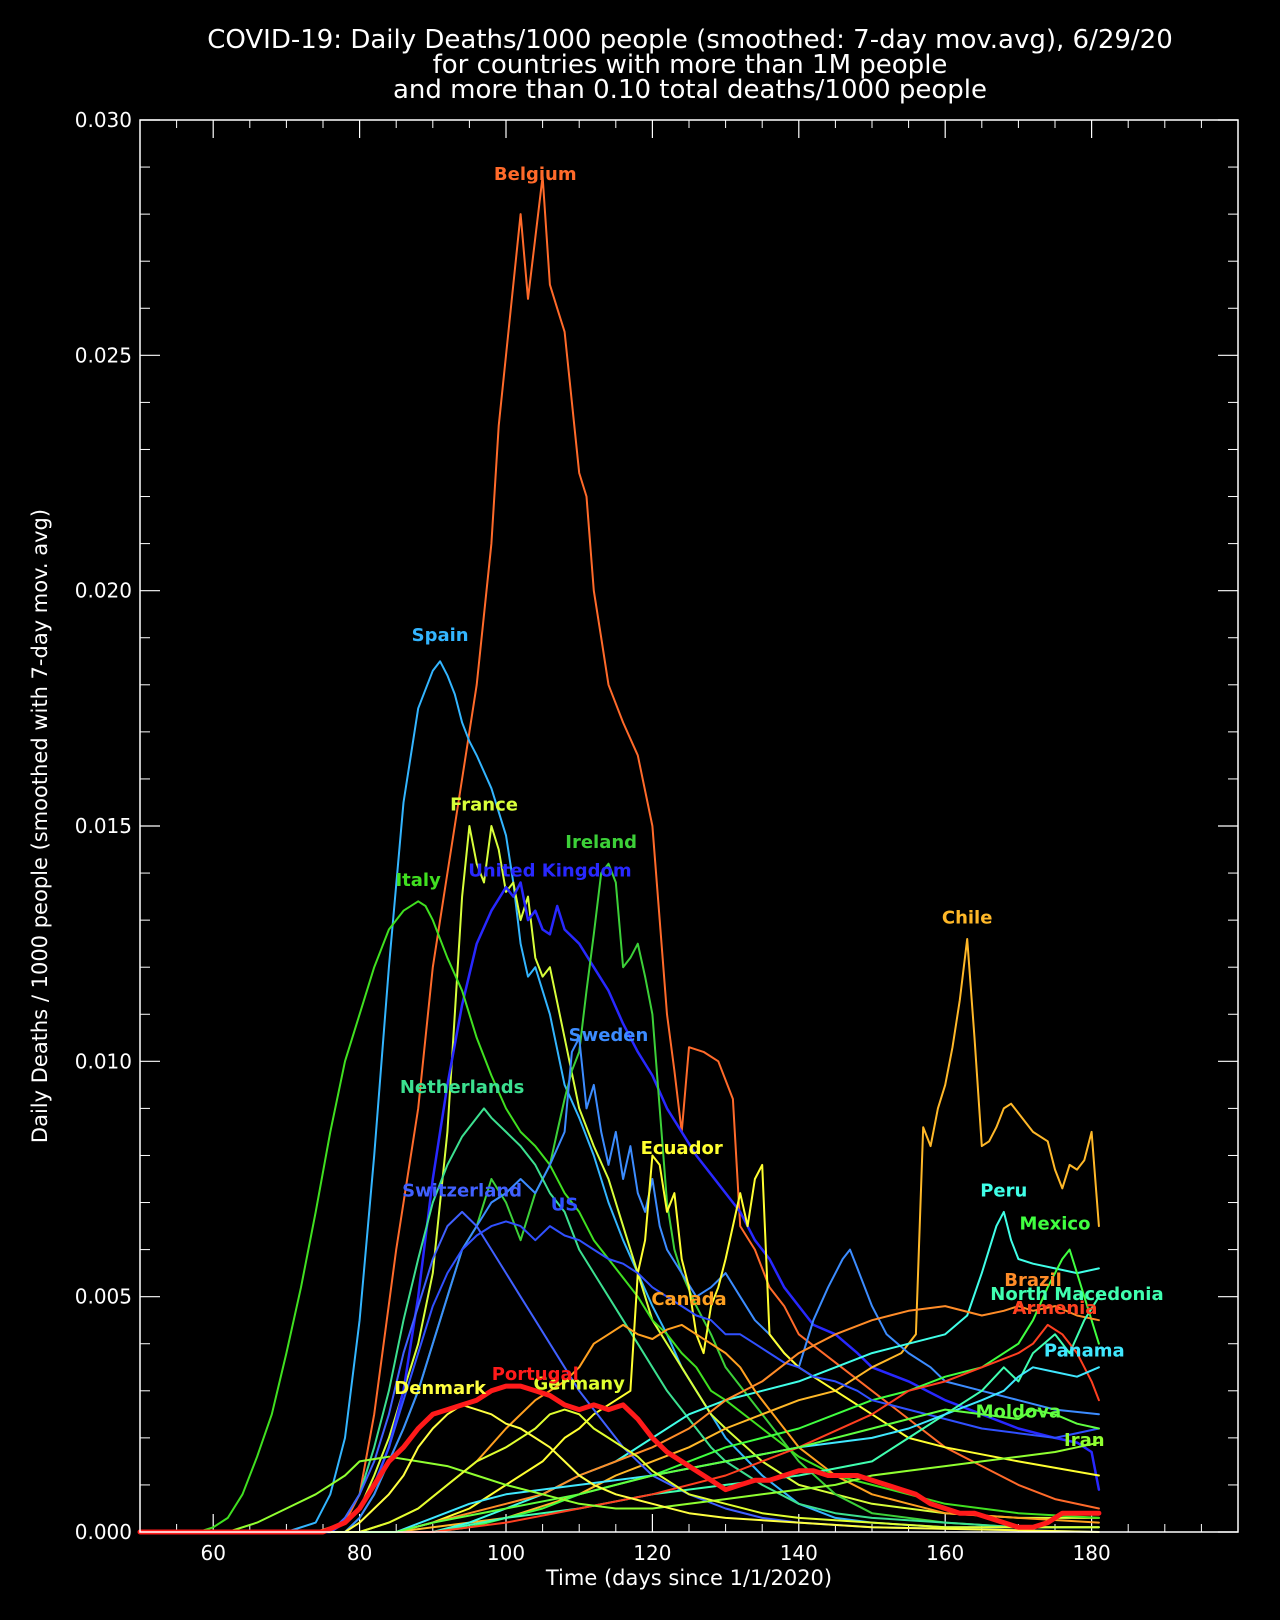  I want to click on series-label-north-macedonia: North Macedonia, so click(1076, 1294).